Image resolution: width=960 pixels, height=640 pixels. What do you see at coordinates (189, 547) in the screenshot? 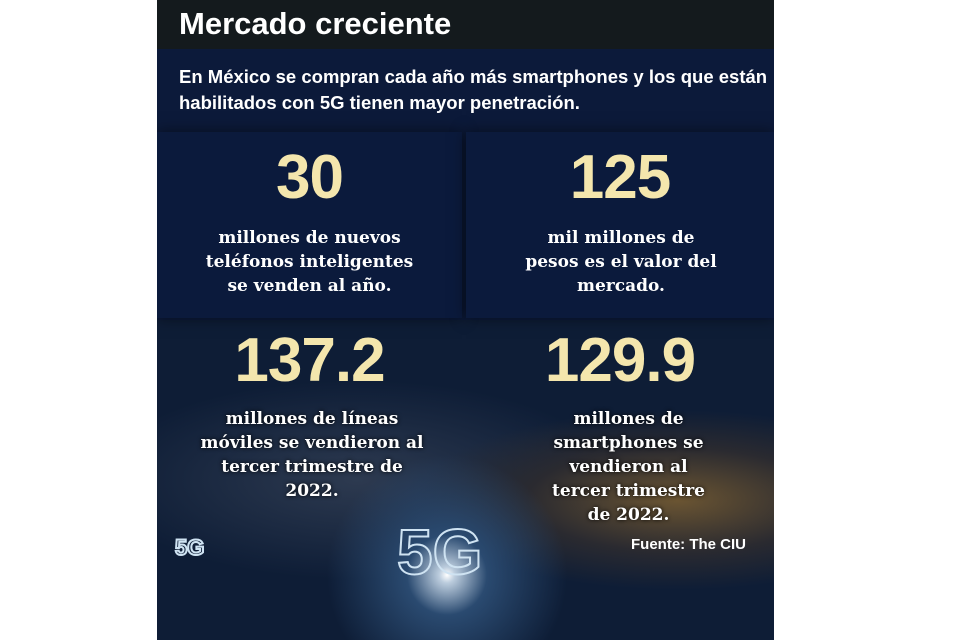
I see `5g-badge-small: 5G` at bounding box center [189, 547].